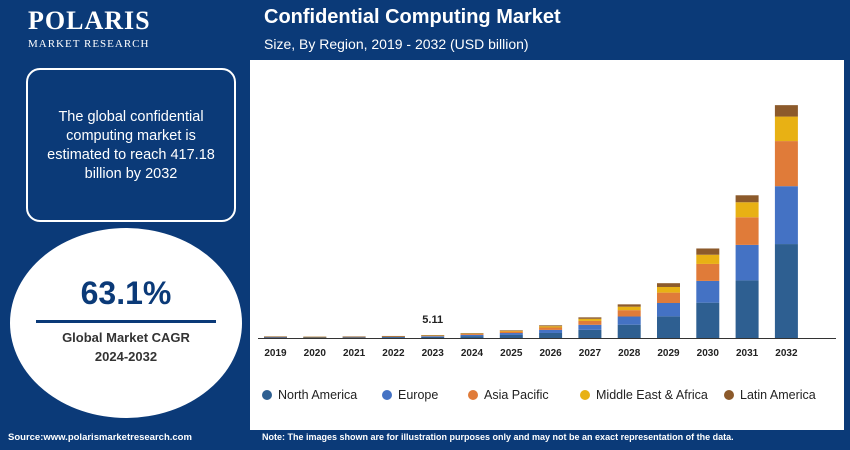 The width and height of the screenshot is (850, 450). I want to click on bar-2021-north-america, so click(354, 337).